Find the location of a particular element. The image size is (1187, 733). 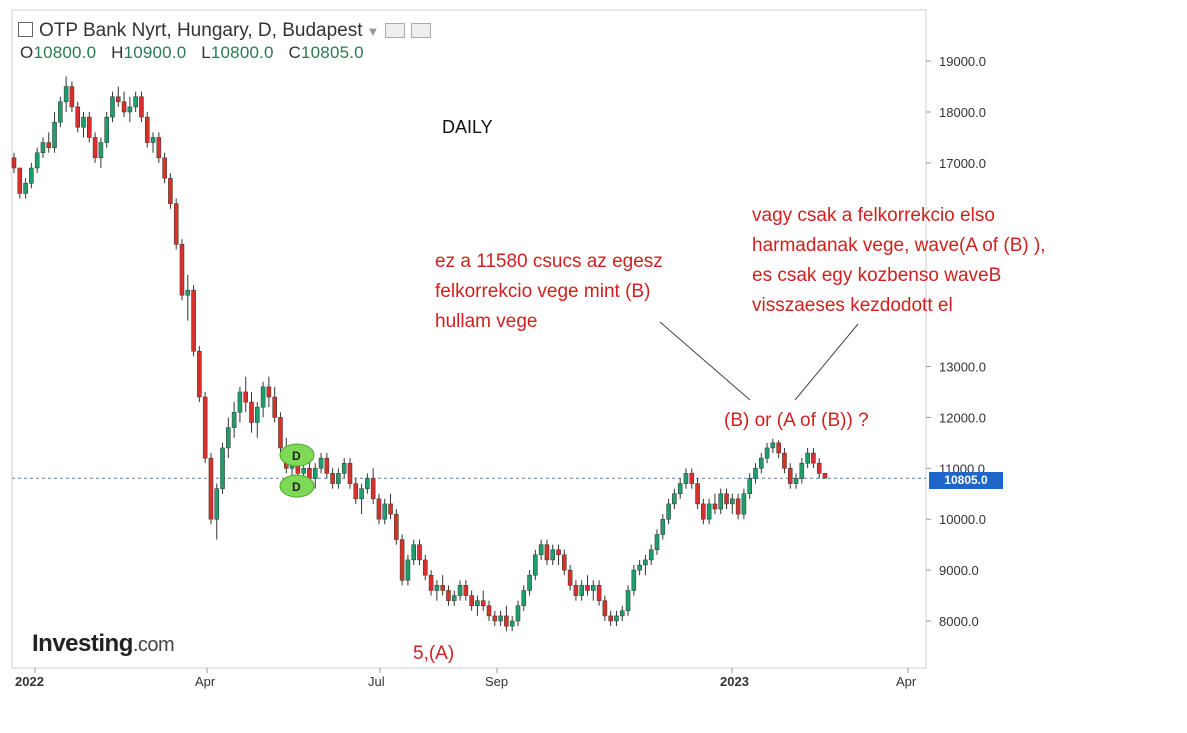

annotation-arrow-alt is located at coordinates (826, 362).